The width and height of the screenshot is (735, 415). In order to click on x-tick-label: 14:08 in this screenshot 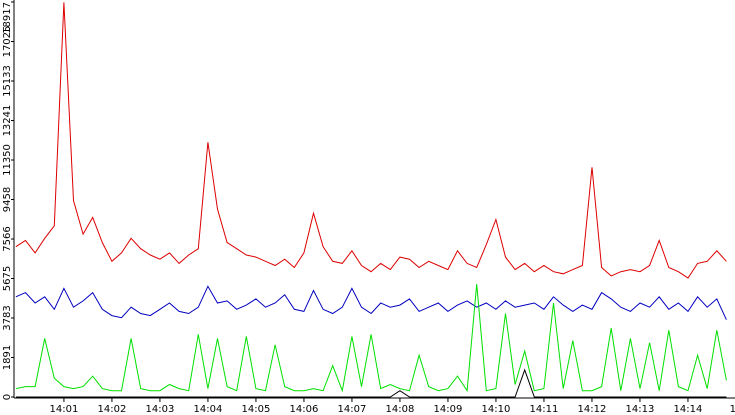, I will do `click(400, 409)`.